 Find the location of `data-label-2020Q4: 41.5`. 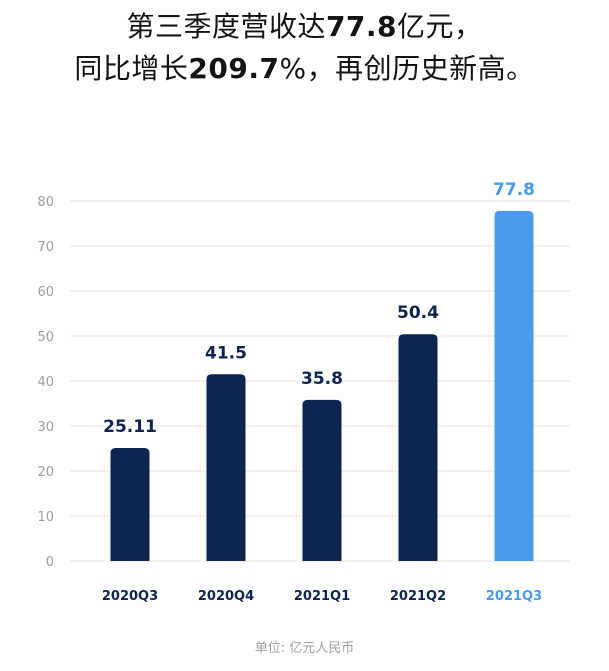

data-label-2020Q4: 41.5 is located at coordinates (226, 353).